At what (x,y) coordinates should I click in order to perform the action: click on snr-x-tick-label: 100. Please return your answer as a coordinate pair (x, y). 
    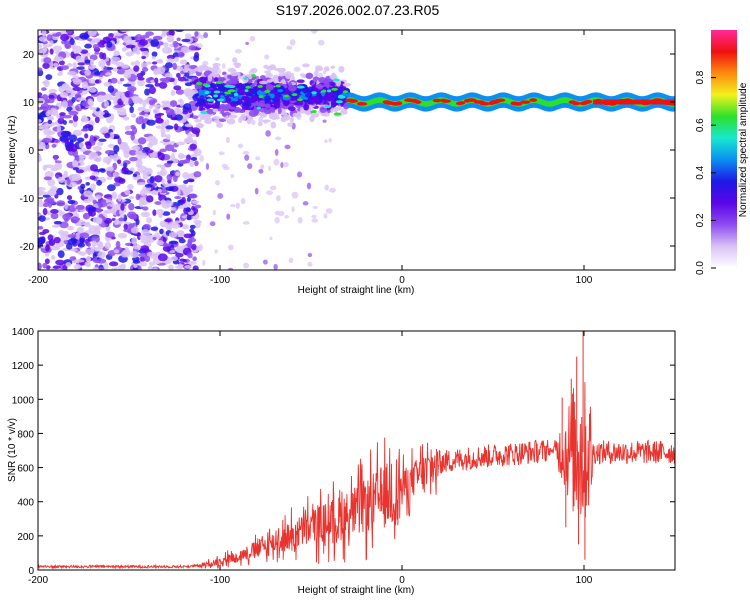
    Looking at the image, I should click on (584, 580).